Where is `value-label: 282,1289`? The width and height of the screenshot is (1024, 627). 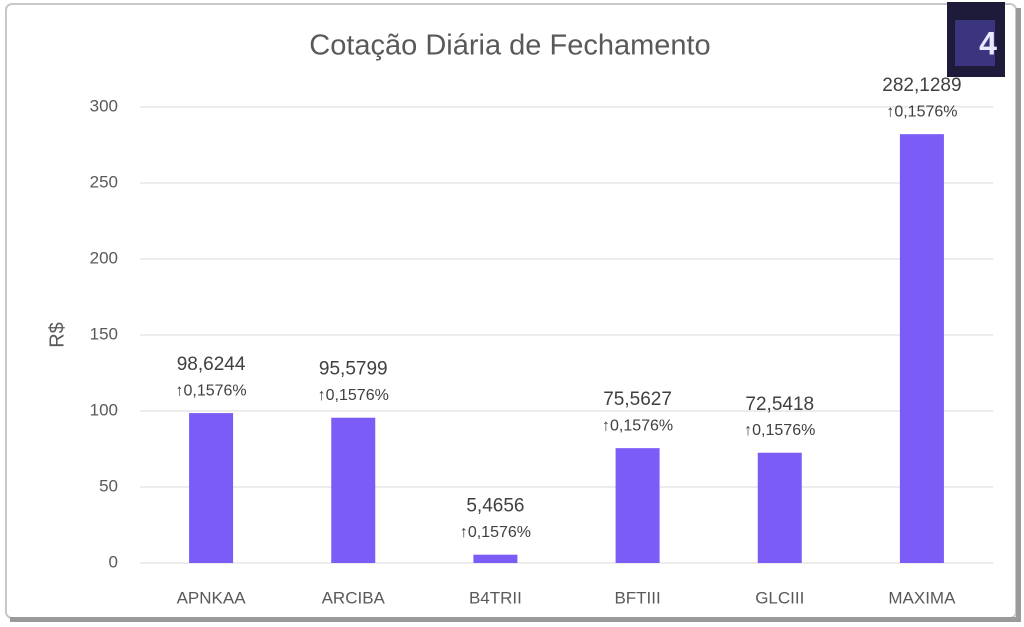
value-label: 282,1289 is located at coordinates (921, 85).